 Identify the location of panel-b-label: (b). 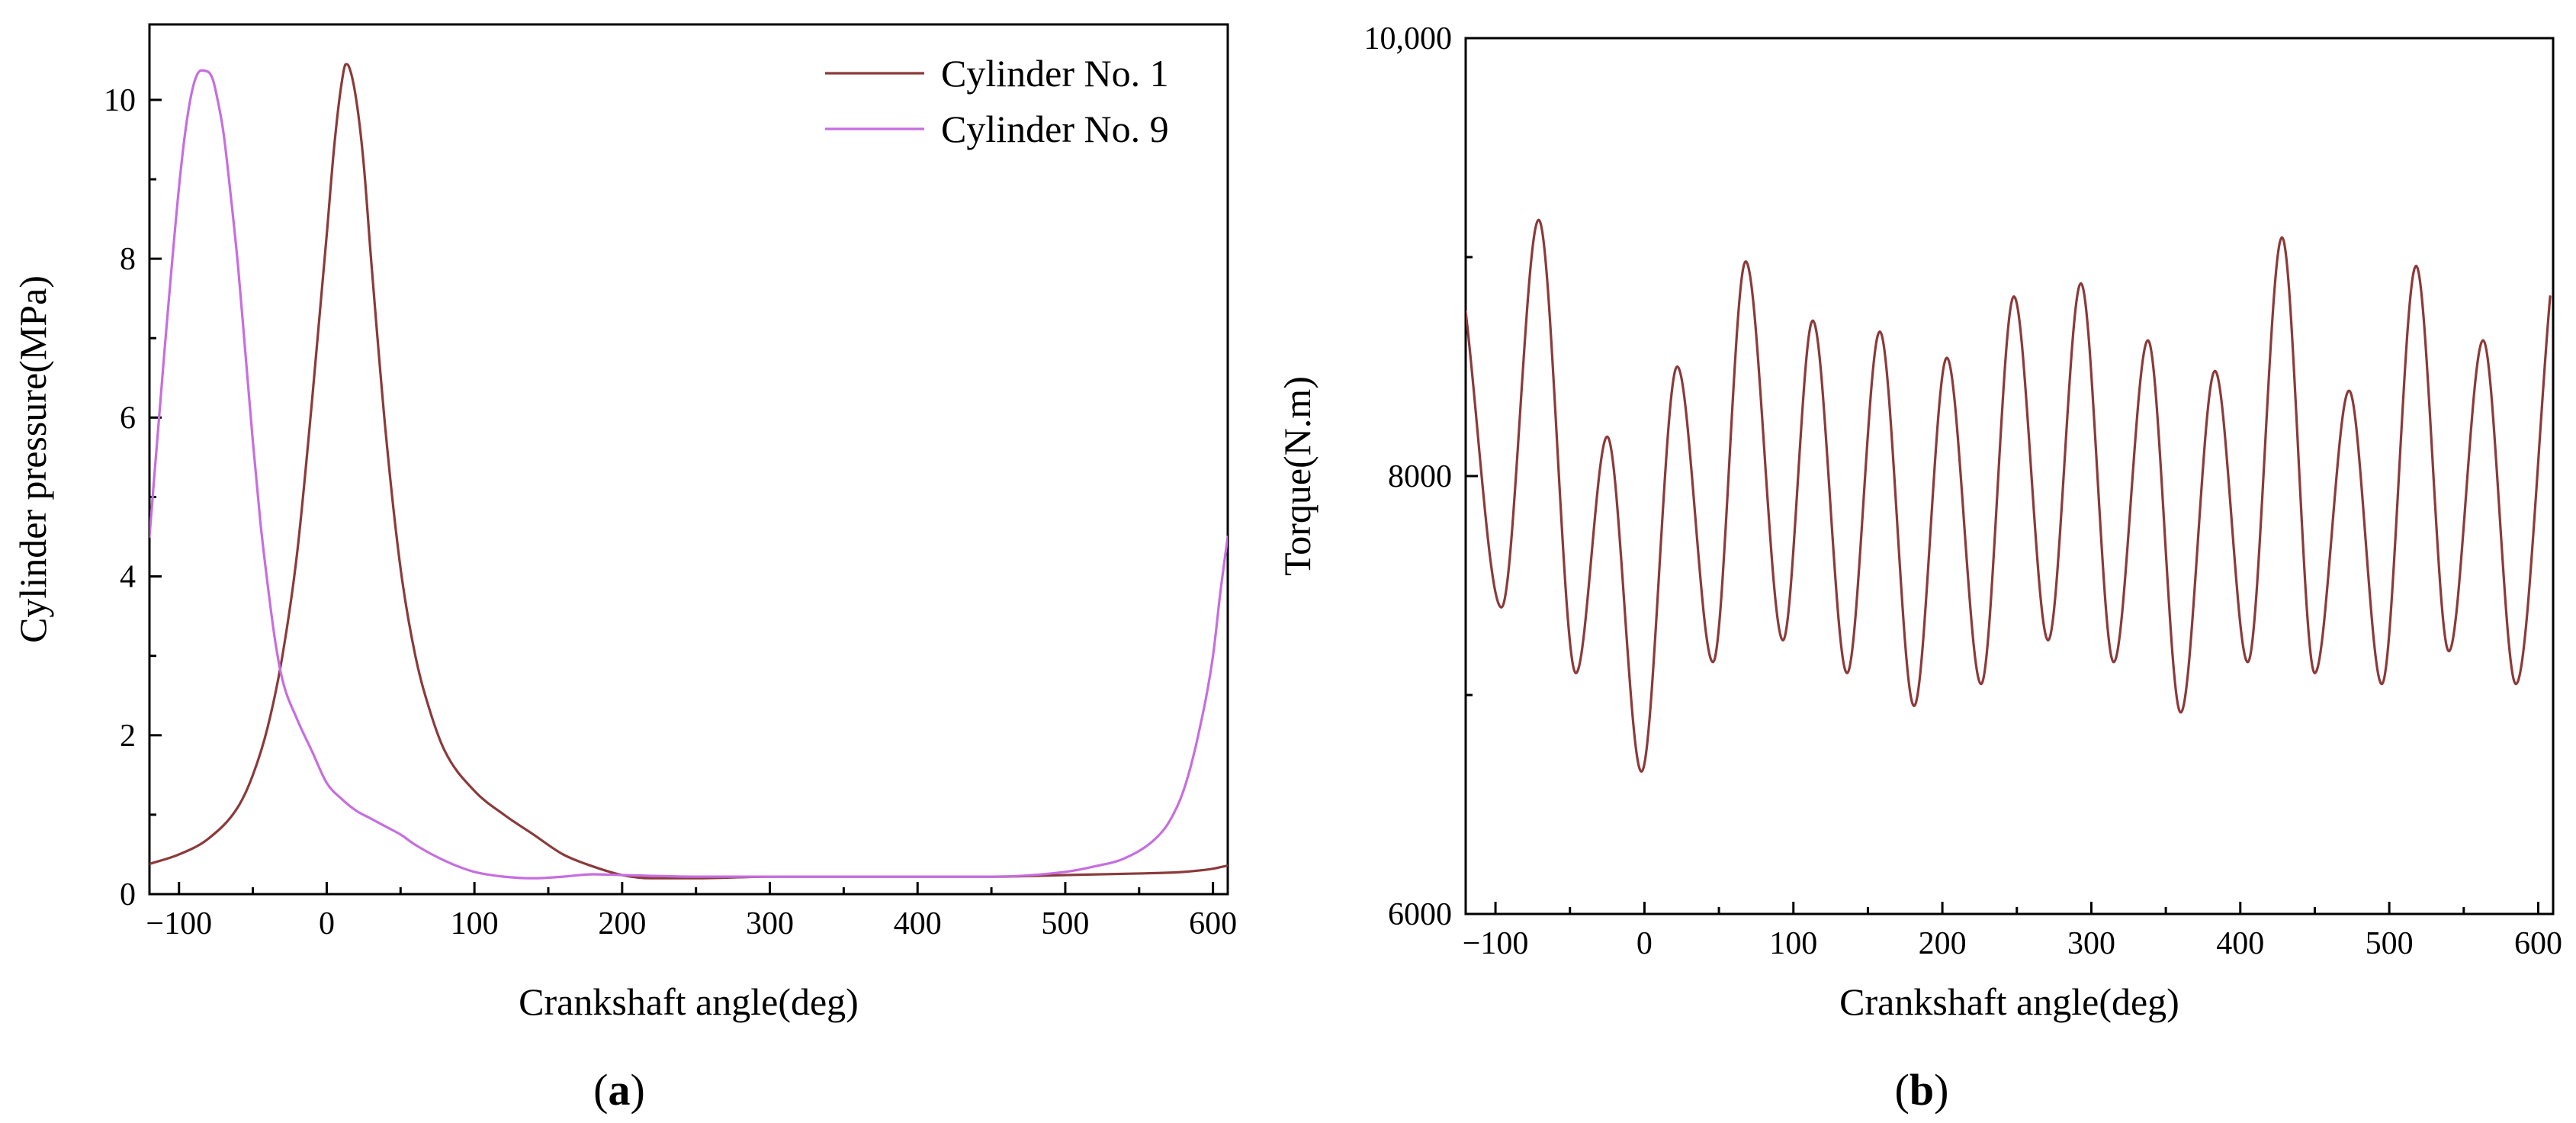
(1922, 1090).